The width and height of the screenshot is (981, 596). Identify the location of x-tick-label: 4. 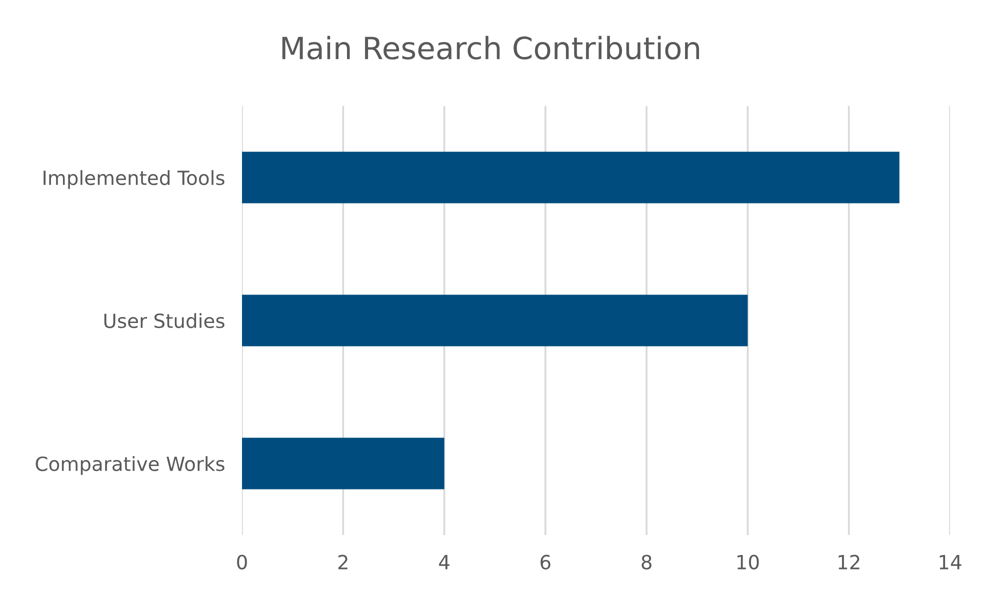
(444, 562).